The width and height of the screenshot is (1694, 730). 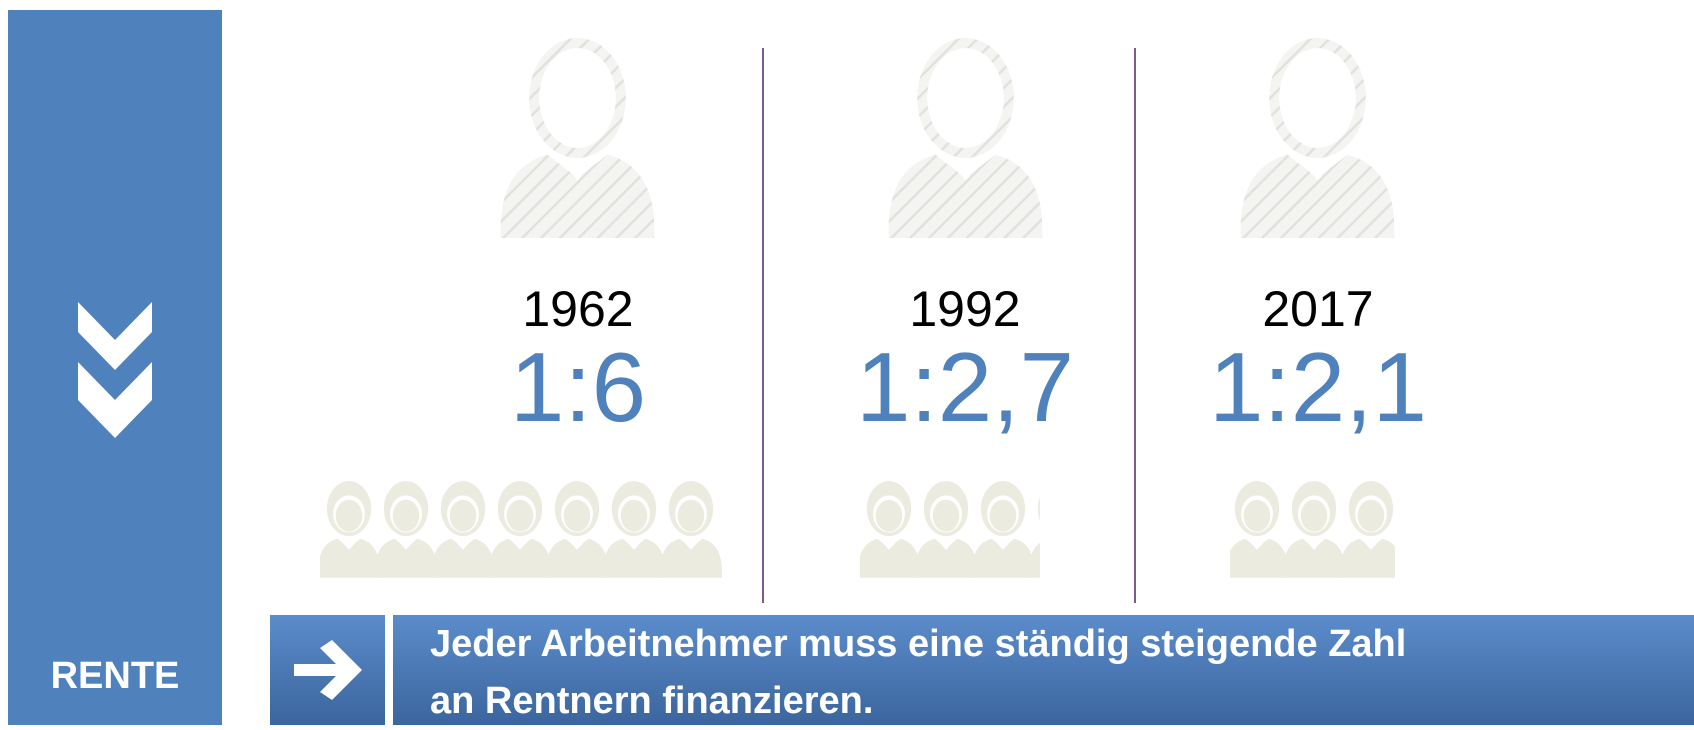 What do you see at coordinates (1317, 309) in the screenshot?
I see `year: 2017` at bounding box center [1317, 309].